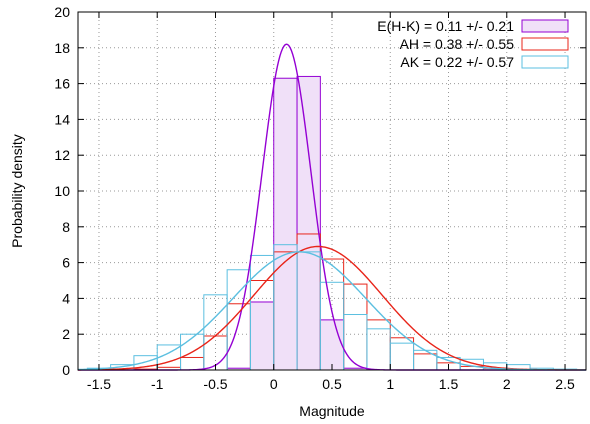 The height and width of the screenshot is (424, 590). I want to click on x-tick-label: -1.5, so click(99, 384).